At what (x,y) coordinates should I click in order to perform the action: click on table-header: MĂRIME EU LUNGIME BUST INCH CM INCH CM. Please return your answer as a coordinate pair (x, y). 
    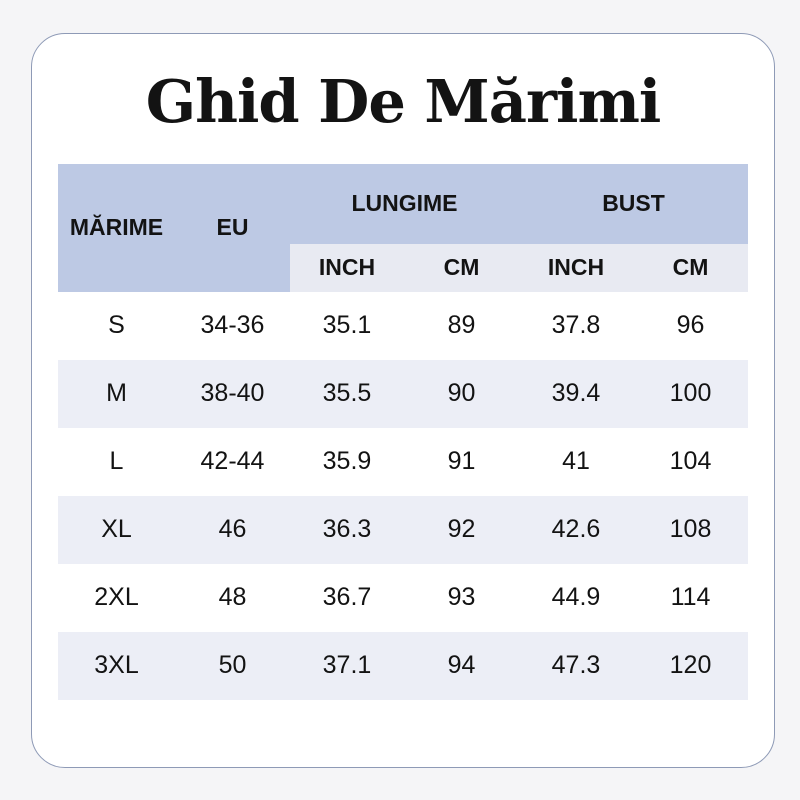
    Looking at the image, I should click on (403, 227).